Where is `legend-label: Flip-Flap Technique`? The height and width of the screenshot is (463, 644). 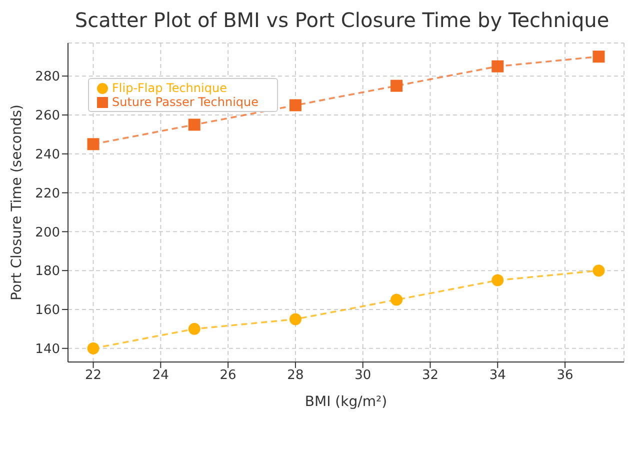 legend-label: Flip-Flap Technique is located at coordinates (169, 88).